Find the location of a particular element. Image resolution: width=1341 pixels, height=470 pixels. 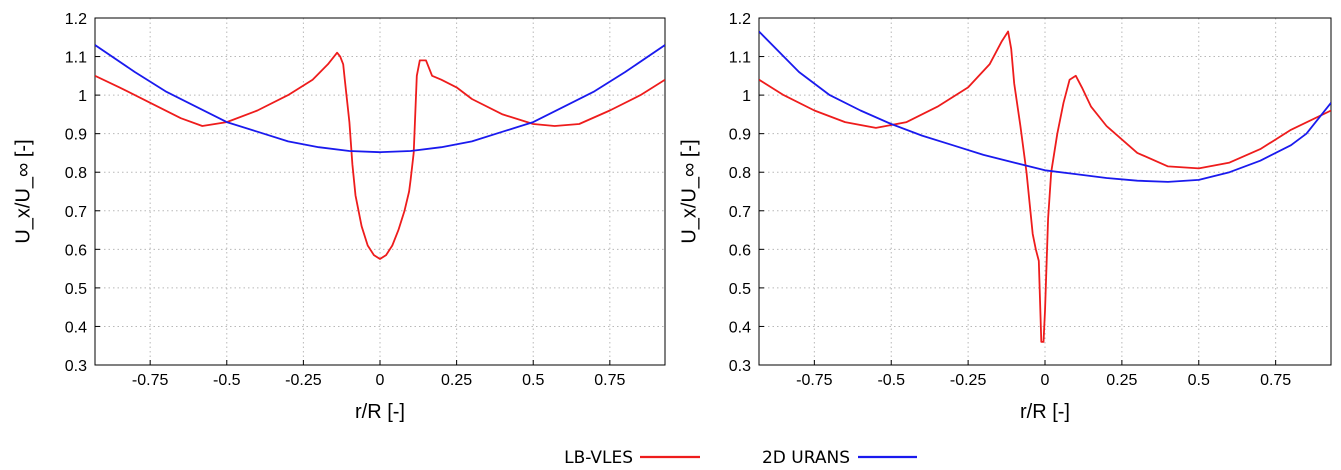

legend-label-2d-urans: 2D URANS is located at coordinates (806, 458).